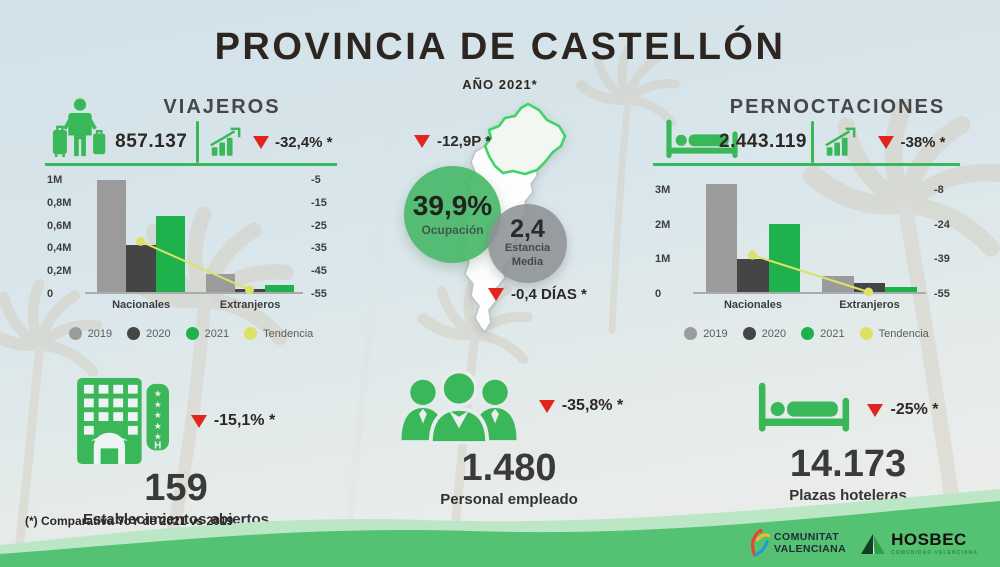 The height and width of the screenshot is (567, 1000). What do you see at coordinates (151, 141) in the screenshot?
I see `viajeros-value: 857.137` at bounding box center [151, 141].